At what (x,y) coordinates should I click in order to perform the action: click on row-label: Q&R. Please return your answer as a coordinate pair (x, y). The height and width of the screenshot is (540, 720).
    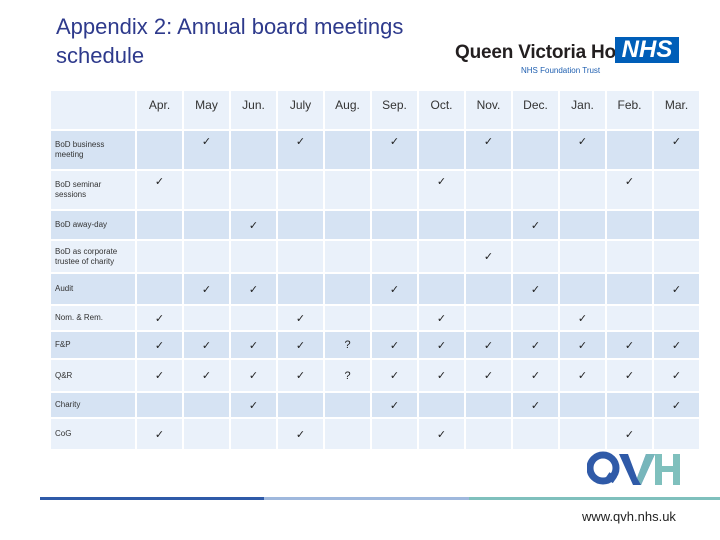
    Looking at the image, I should click on (93, 375).